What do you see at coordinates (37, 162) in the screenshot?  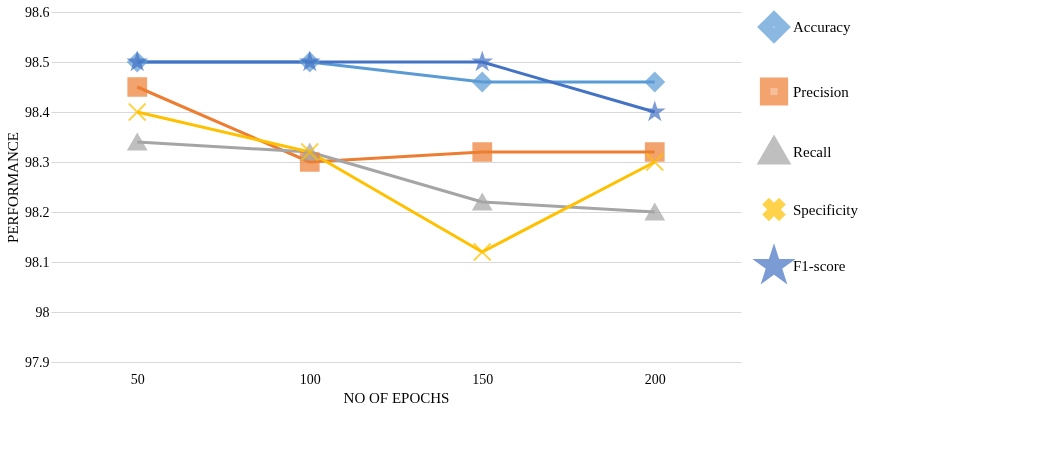 I see `y-tick-label: 98.3` at bounding box center [37, 162].